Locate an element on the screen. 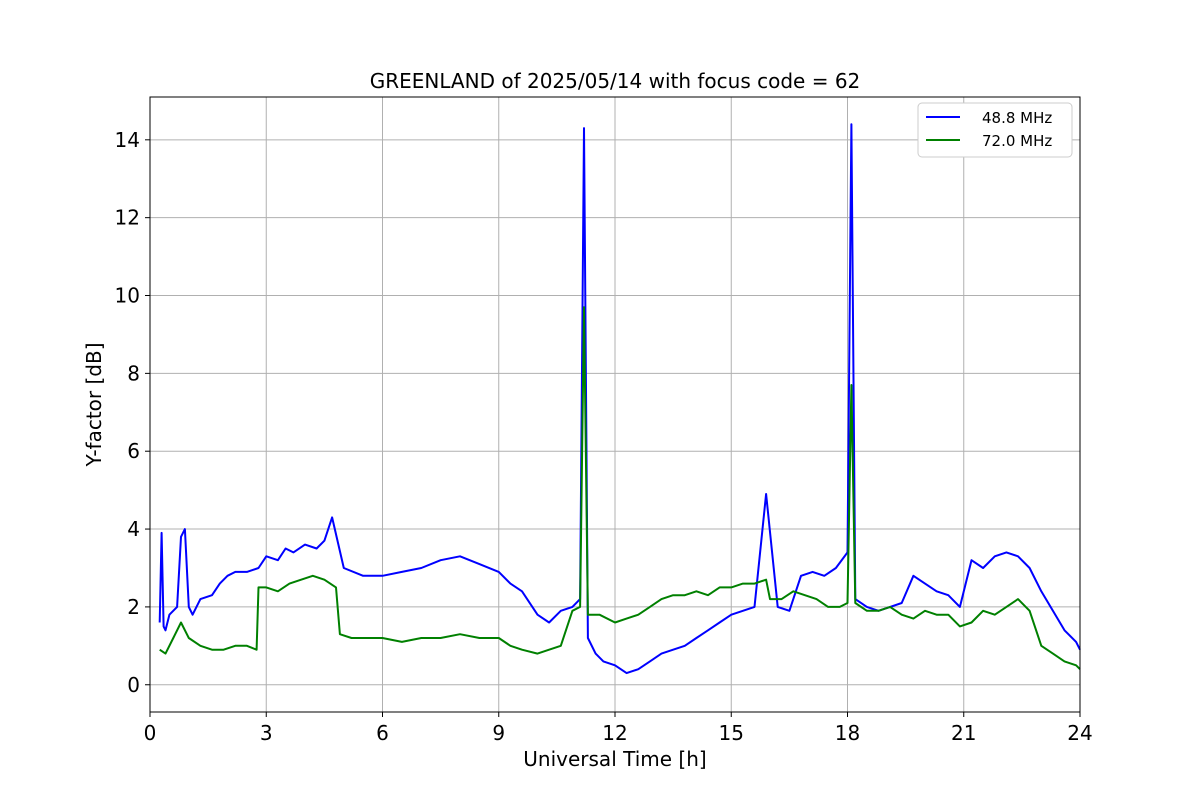 This screenshot has width=1200, height=804. x-tick-label: 0 is located at coordinates (150, 733).